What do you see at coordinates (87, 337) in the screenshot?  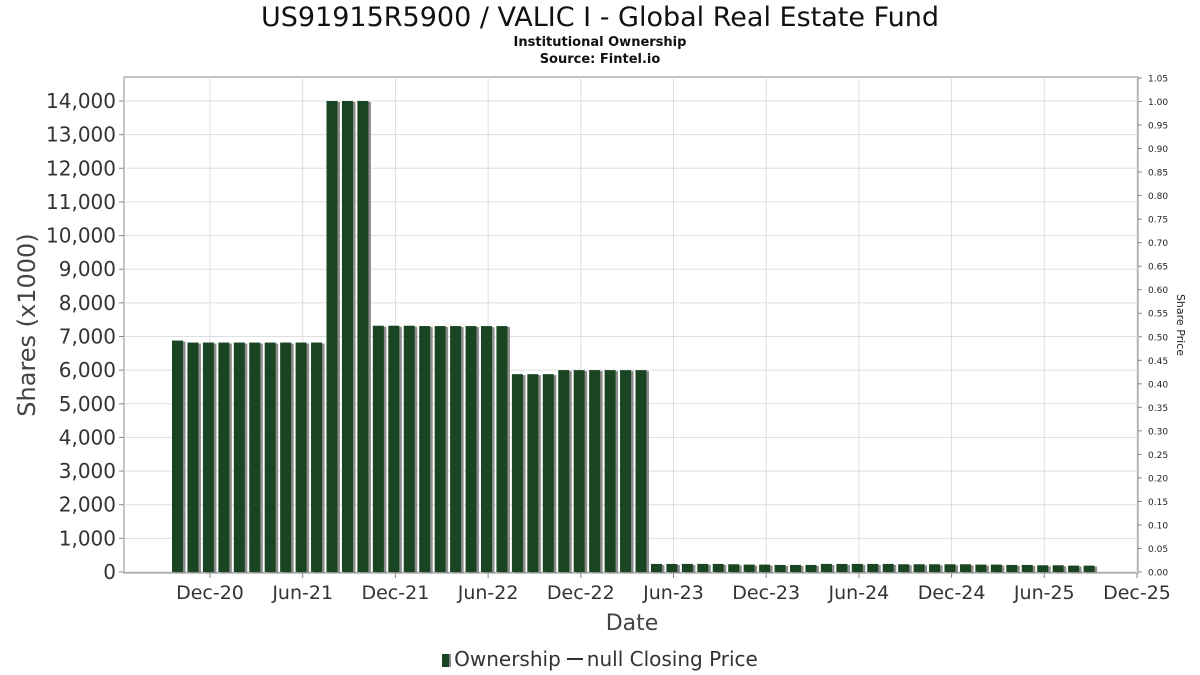 I see `y-tick-label: 7,000` at bounding box center [87, 337].